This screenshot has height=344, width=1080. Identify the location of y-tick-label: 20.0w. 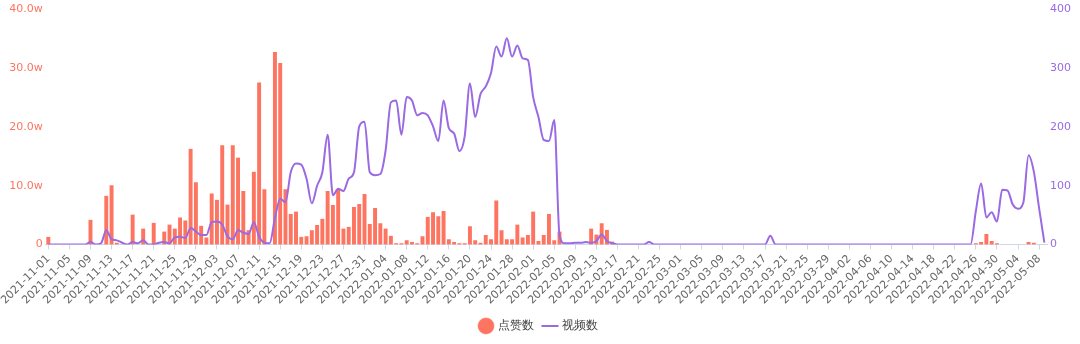
(26, 126).